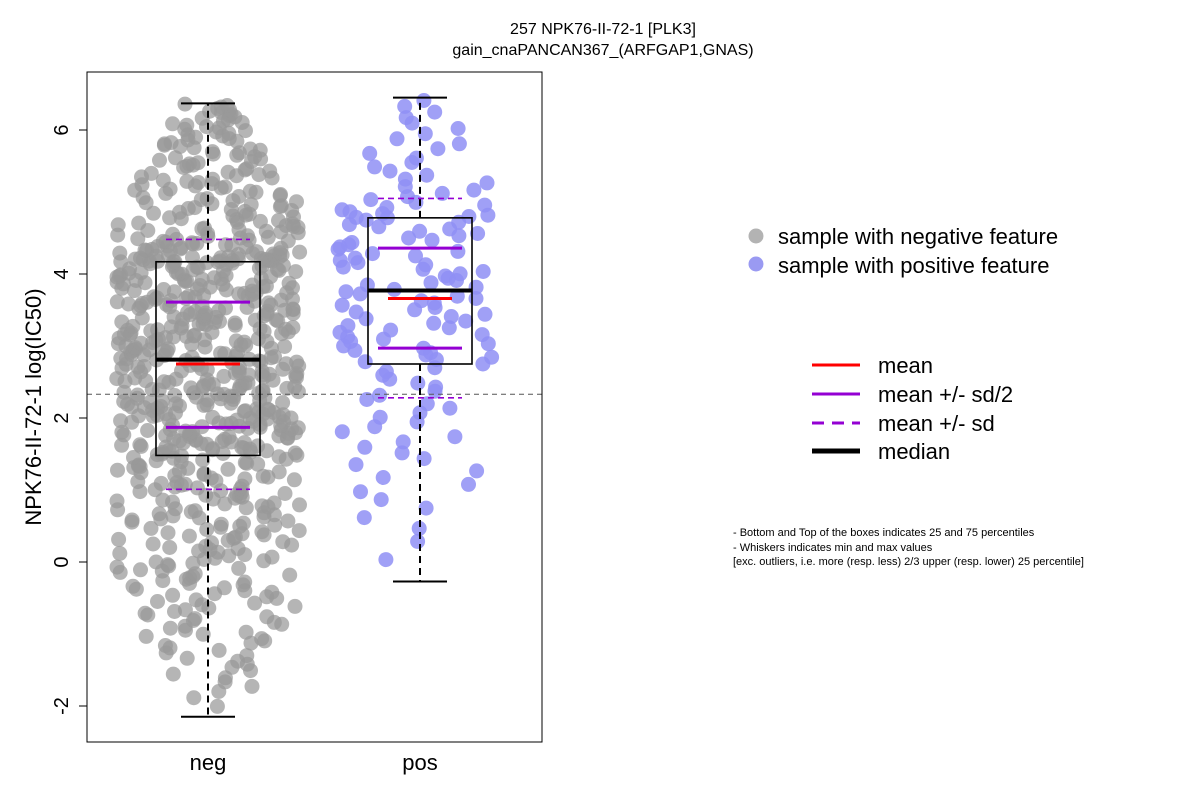 The image size is (1200, 800). Describe the element at coordinates (314, 762) in the screenshot. I see `x-axis: neg pos` at that location.